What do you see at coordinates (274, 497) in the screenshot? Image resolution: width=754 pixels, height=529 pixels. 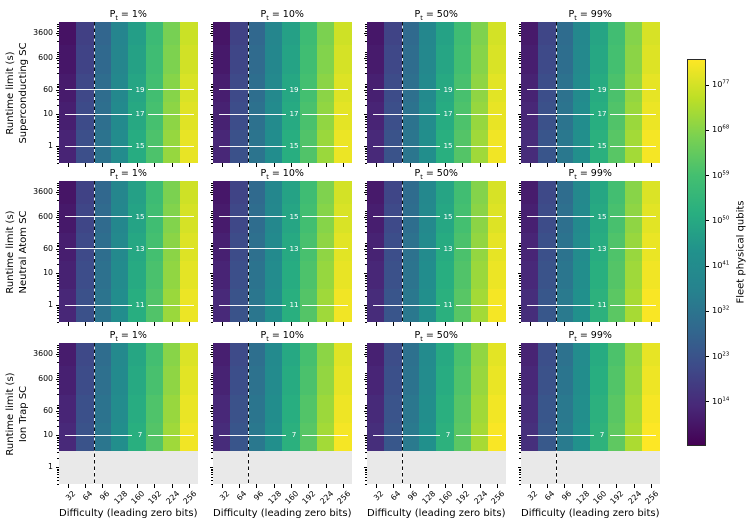 I see `x-tick-label: 128` at bounding box center [274, 497].